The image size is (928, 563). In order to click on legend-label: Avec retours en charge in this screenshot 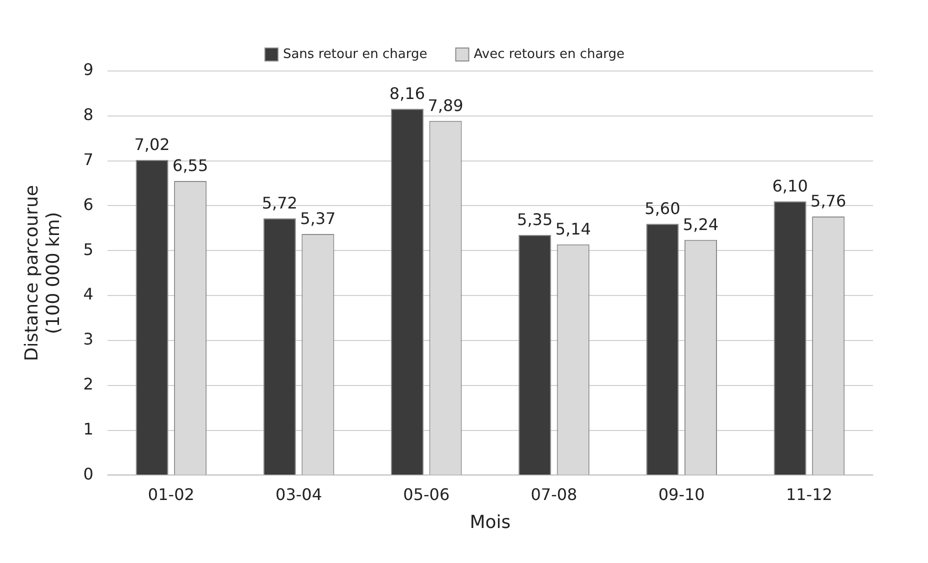, I will do `click(549, 54)`.